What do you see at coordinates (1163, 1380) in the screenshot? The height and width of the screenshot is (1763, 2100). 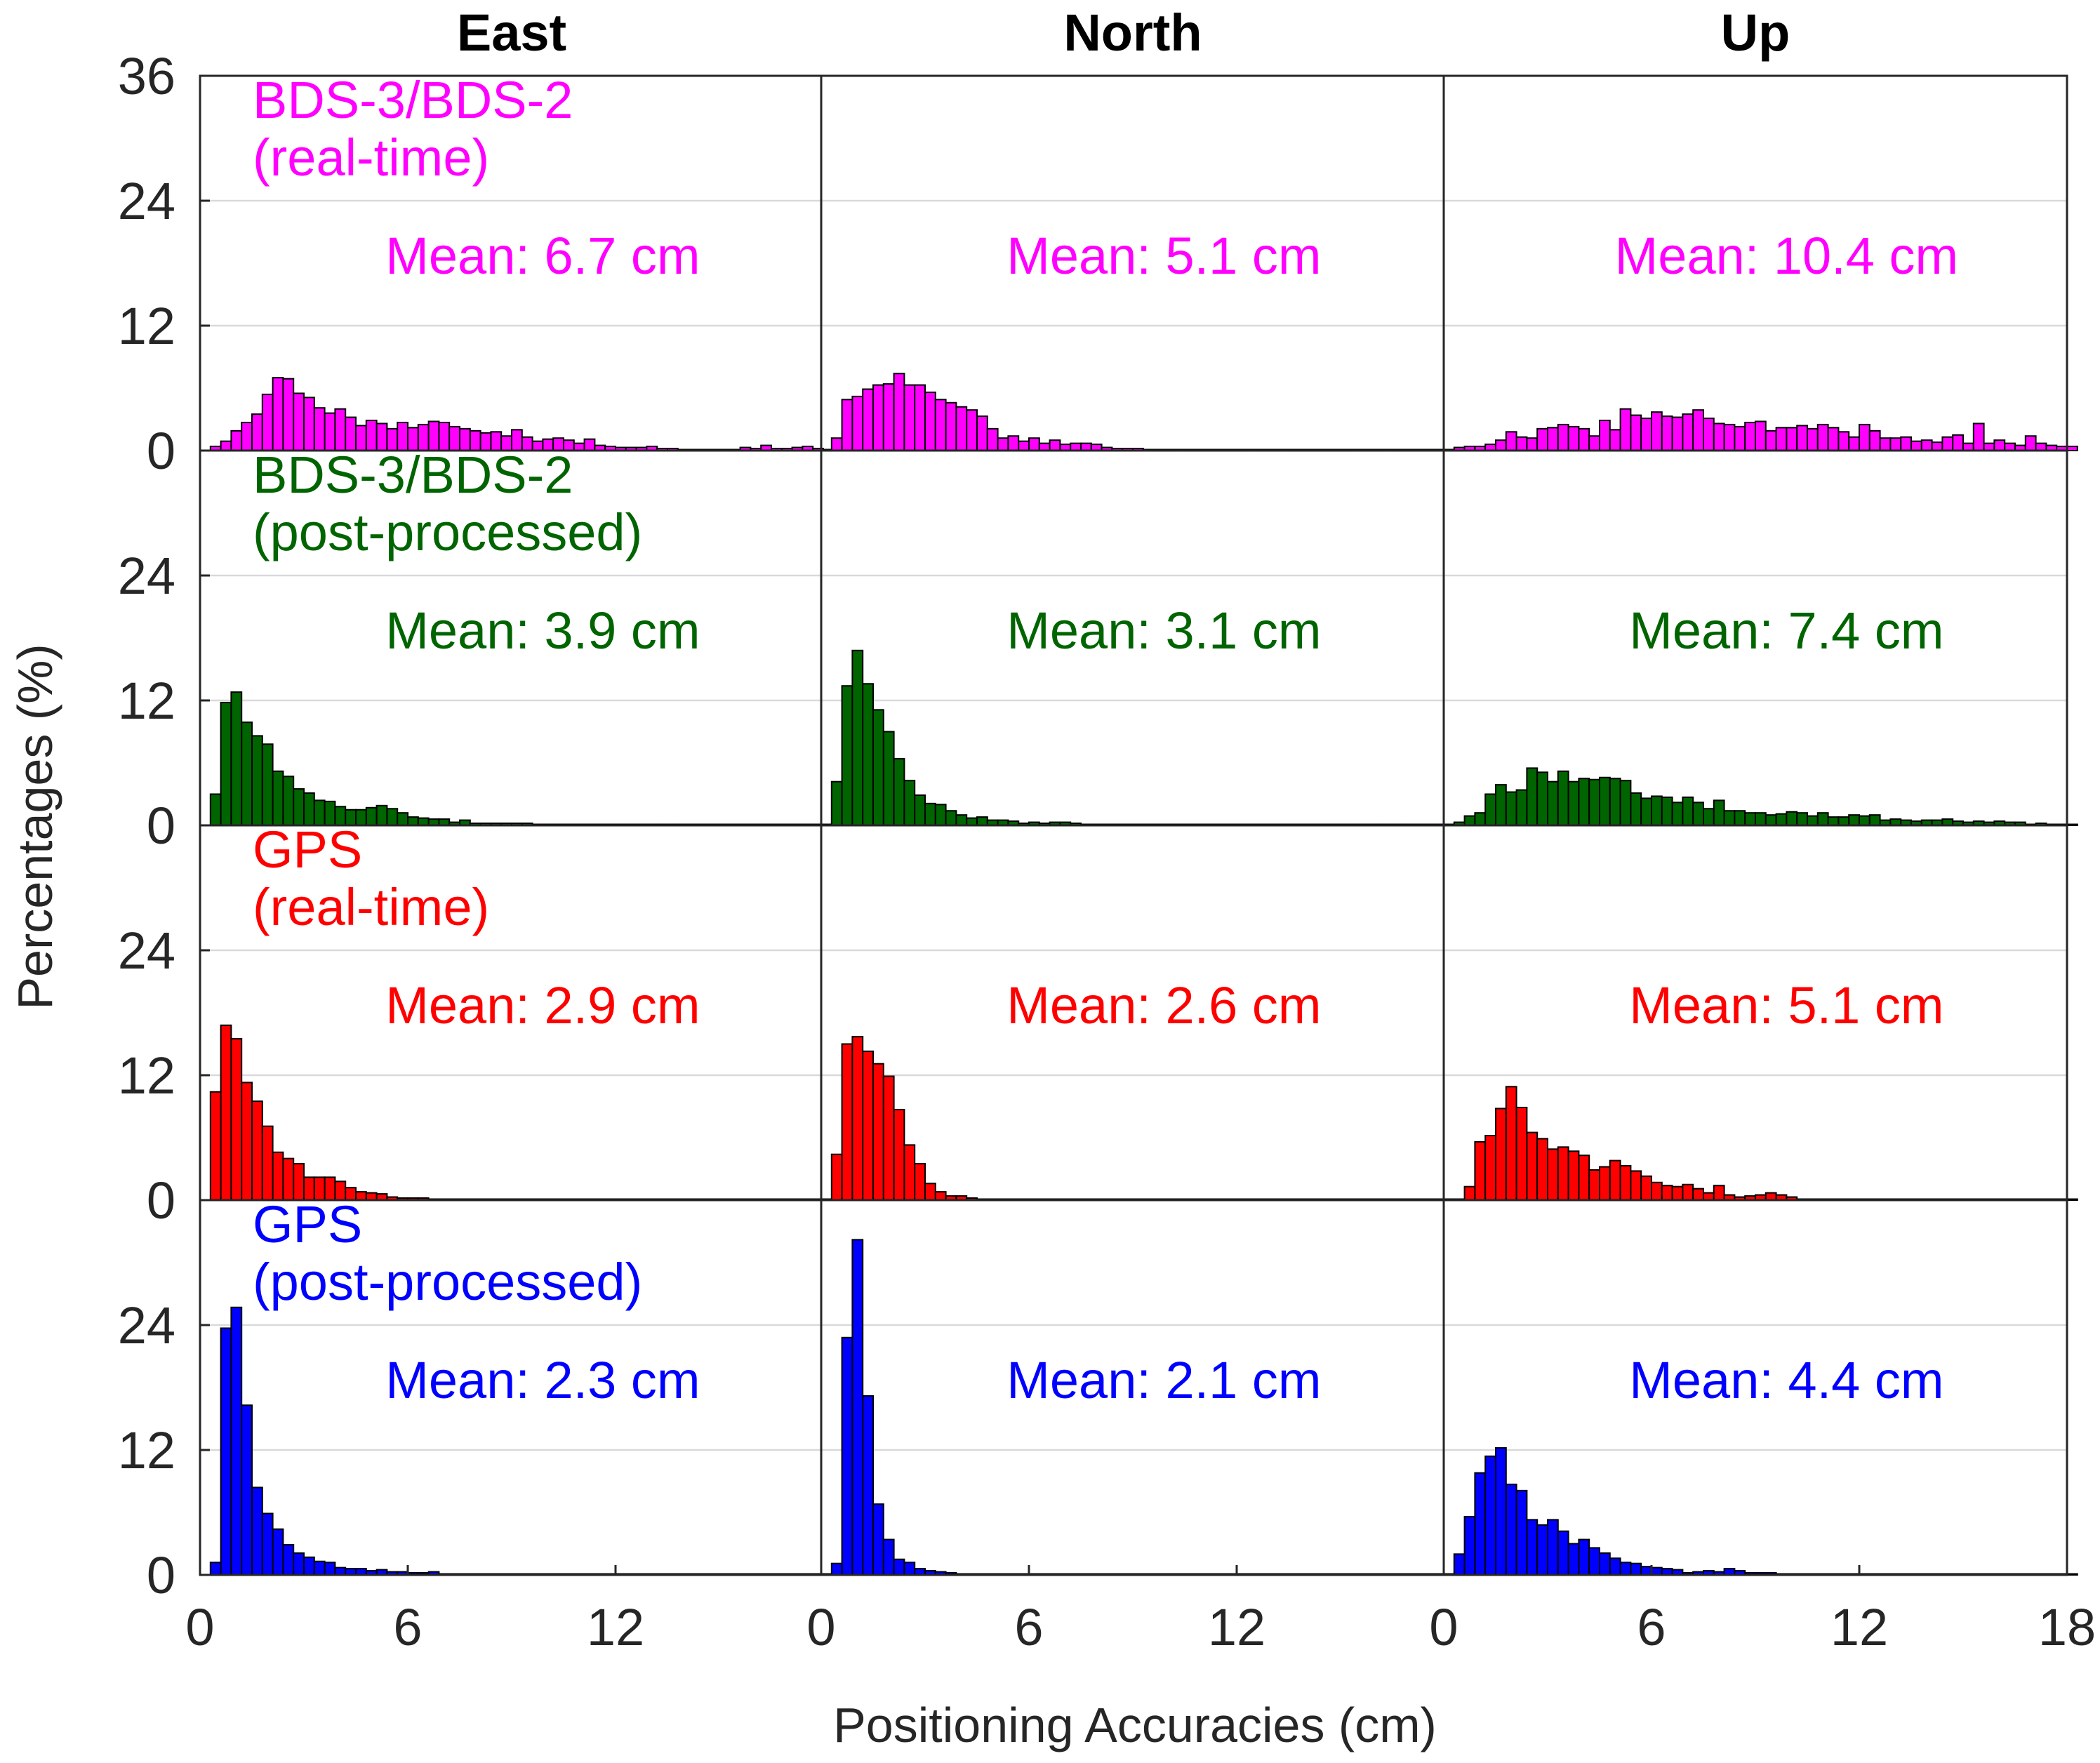 I see `mean-label: Mean: 2.1 cm` at bounding box center [1163, 1380].